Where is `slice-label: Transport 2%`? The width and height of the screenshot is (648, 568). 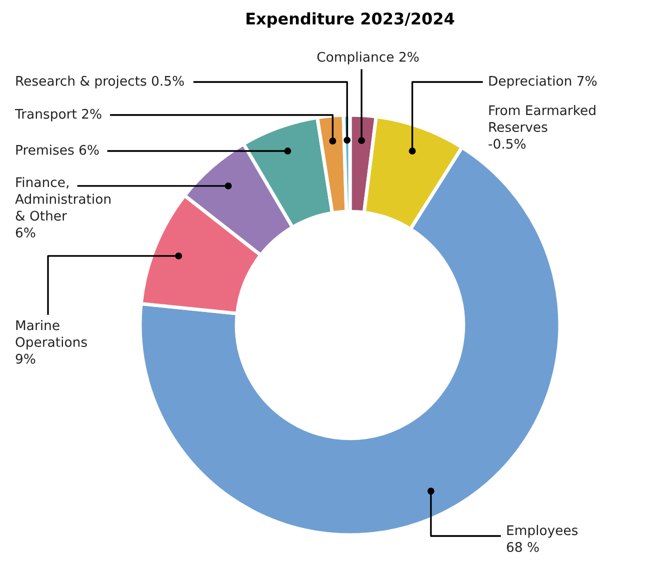 slice-label: Transport 2% is located at coordinates (58, 115).